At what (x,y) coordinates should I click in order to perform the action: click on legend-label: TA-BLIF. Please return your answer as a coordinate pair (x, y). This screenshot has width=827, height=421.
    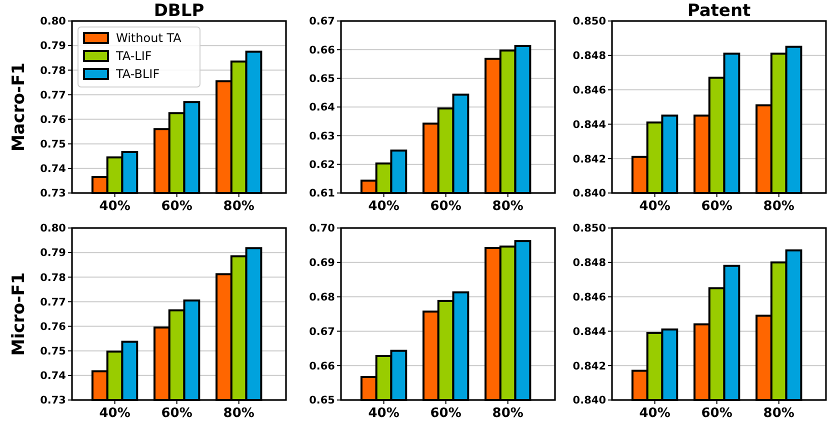
    Looking at the image, I should click on (137, 74).